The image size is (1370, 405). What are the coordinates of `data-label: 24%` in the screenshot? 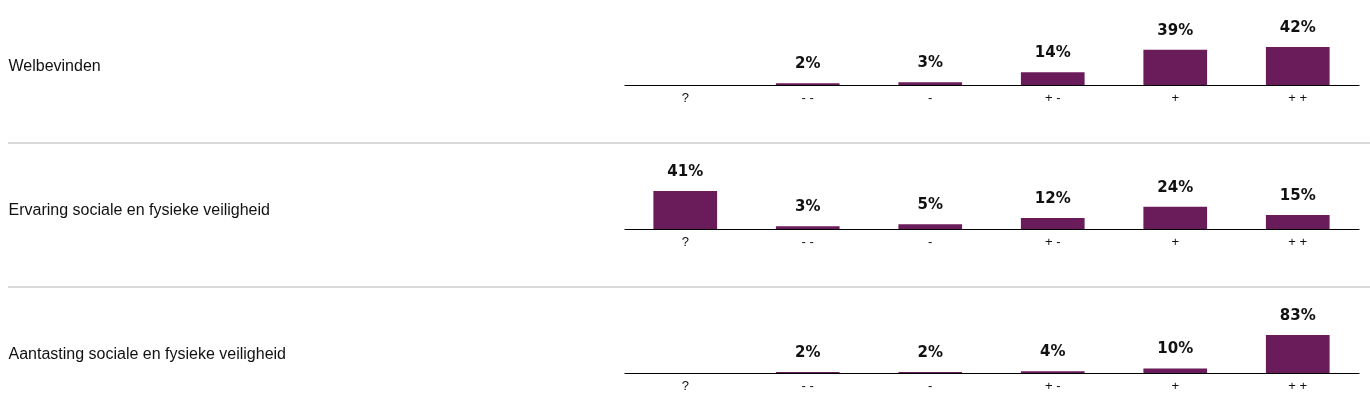 It's located at (1175, 186).